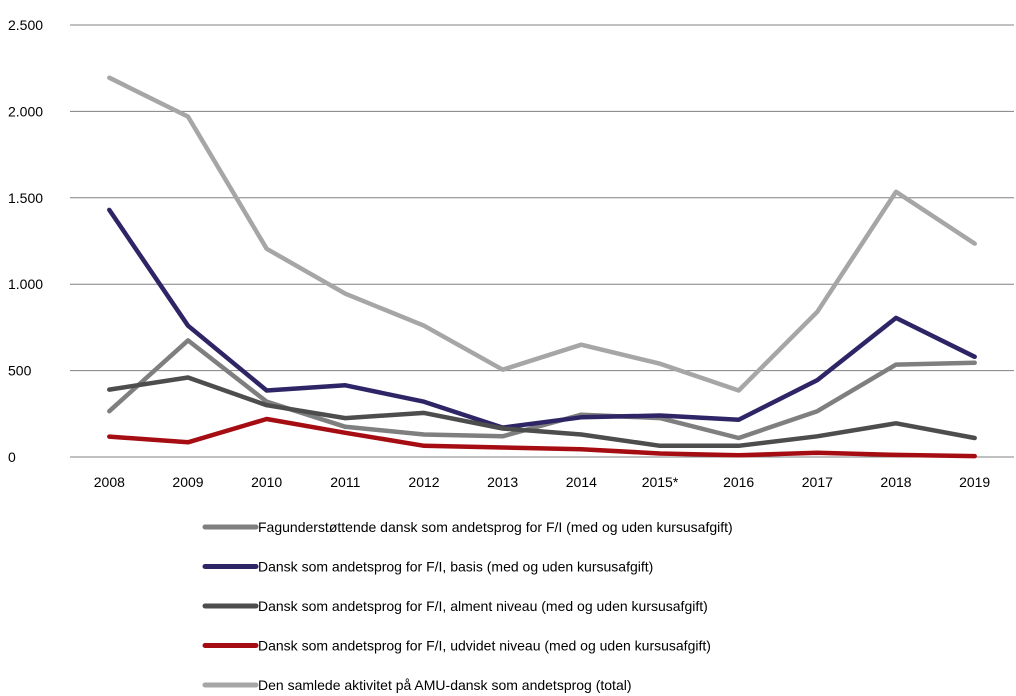 The width and height of the screenshot is (1016, 696). I want to click on x-tick-label: 2017, so click(817, 482).